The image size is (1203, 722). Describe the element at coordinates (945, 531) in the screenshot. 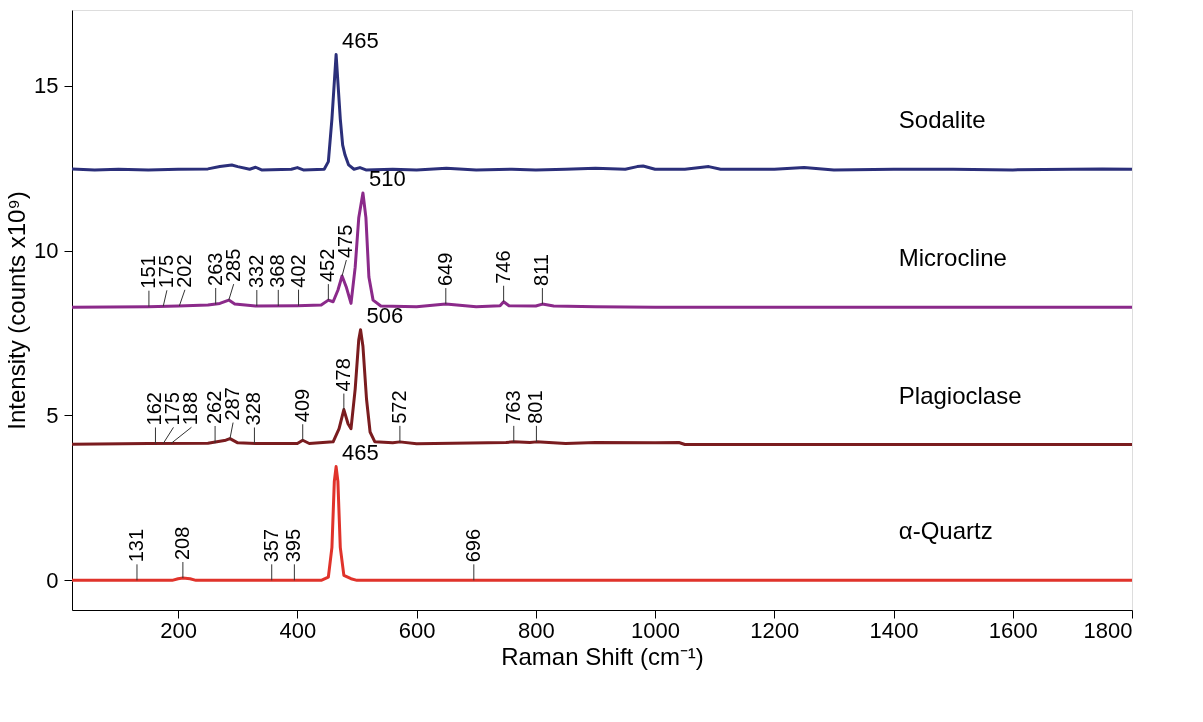

I see `series-label: α-Quartz` at that location.